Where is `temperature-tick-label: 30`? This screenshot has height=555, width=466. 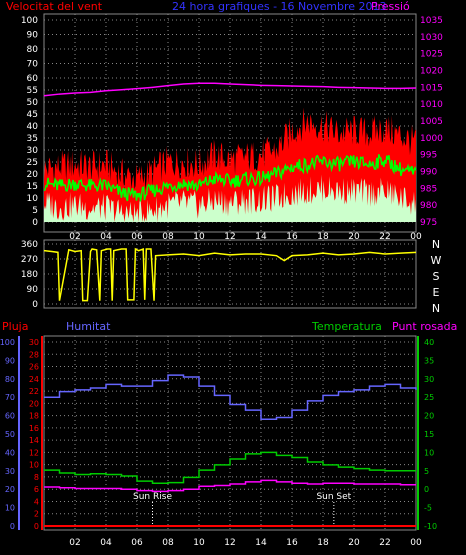 temperature-tick-label: 30 is located at coordinates (429, 379).